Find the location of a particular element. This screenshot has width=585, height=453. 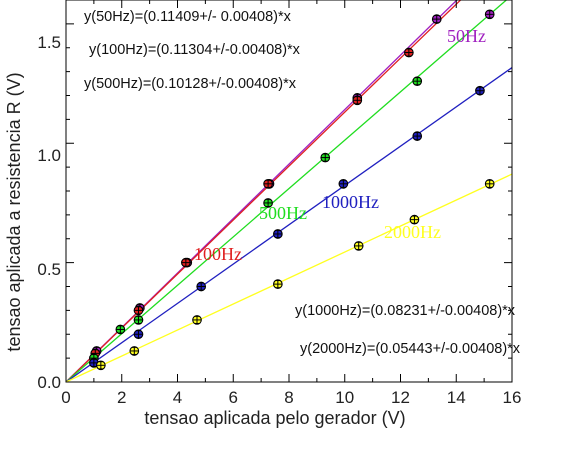

y-axis-label: tensao aplicada a resistencia R (V) is located at coordinates (14, 211).